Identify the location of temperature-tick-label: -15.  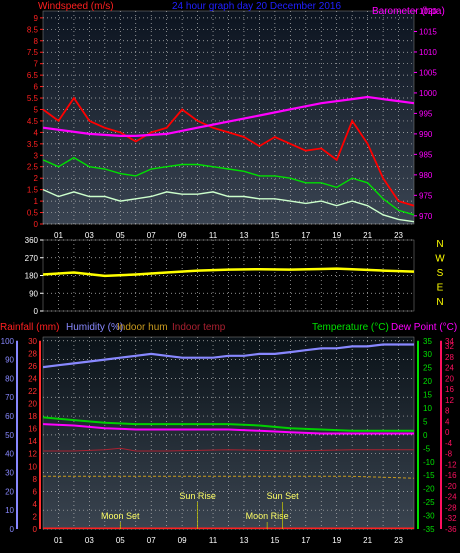
(429, 475).